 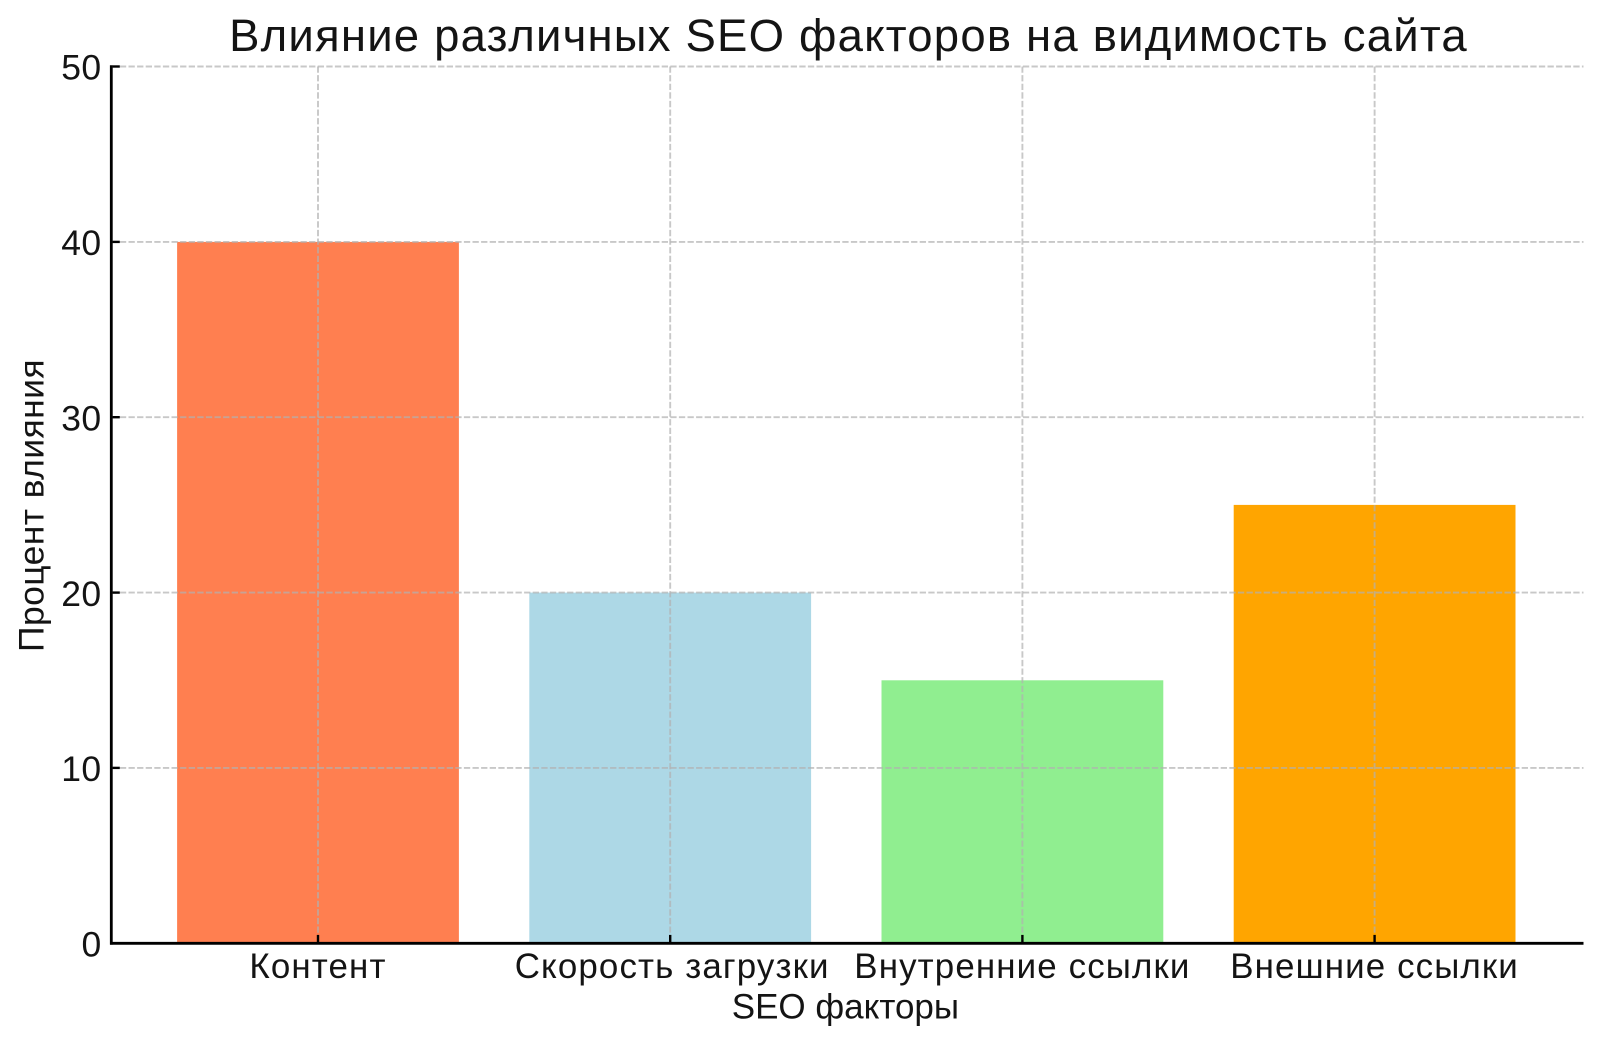 What do you see at coordinates (1374, 966) in the screenshot?
I see `svg-text: Внешние ссылки` at bounding box center [1374, 966].